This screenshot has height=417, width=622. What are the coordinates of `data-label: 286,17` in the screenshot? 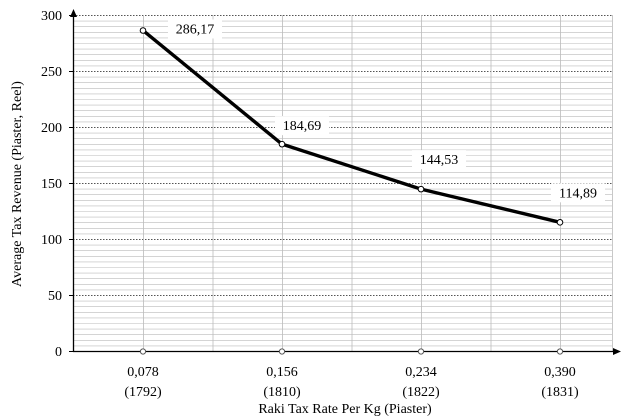 It's located at (195, 29).